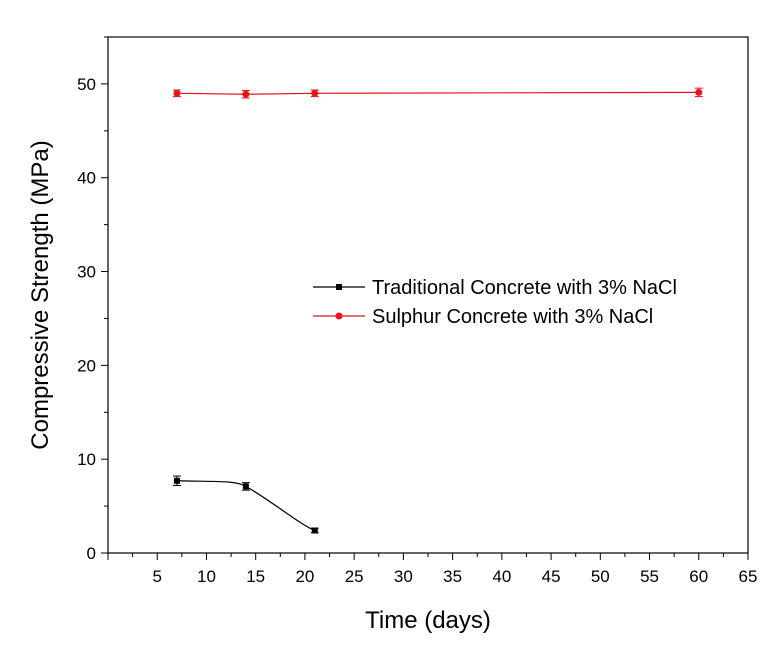 The height and width of the screenshot is (645, 784). Describe the element at coordinates (86, 459) in the screenshot. I see `y-tick-label: 10` at that location.